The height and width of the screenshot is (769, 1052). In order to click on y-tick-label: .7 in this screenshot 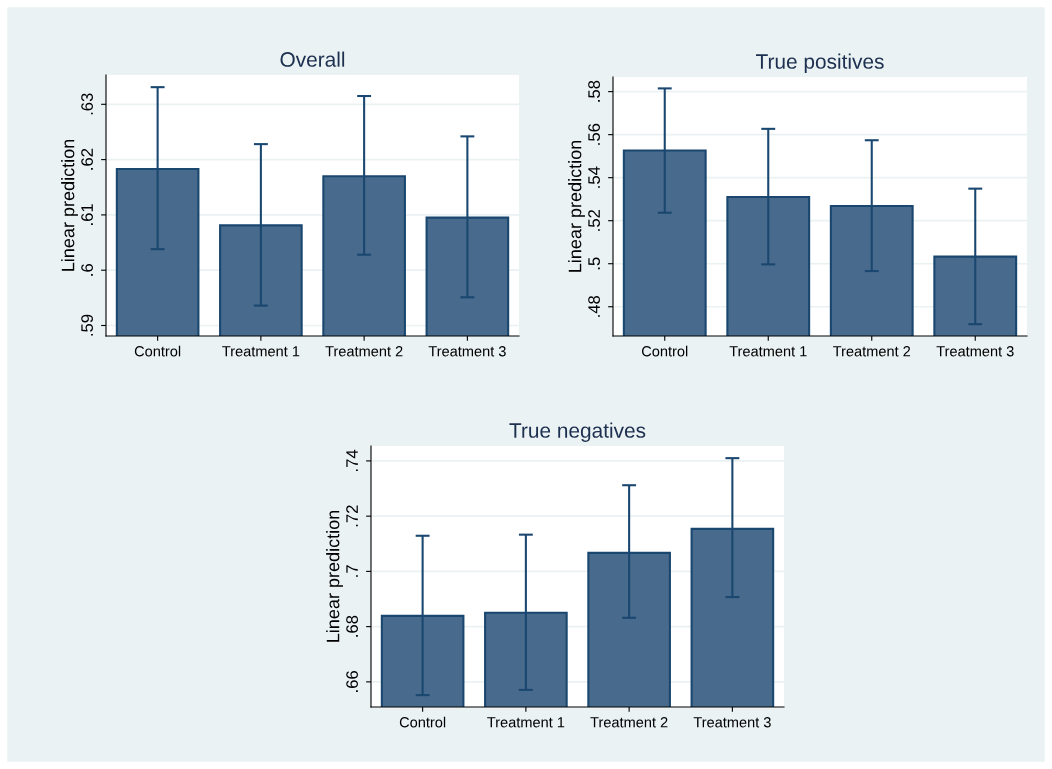, I will do `click(352, 571)`.